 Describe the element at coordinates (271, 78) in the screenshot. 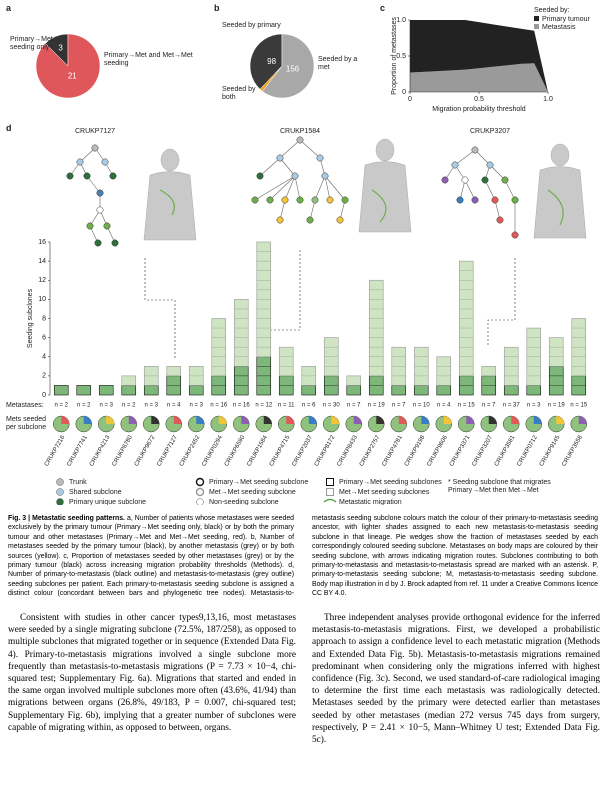

I see `pie-slice` at that location.